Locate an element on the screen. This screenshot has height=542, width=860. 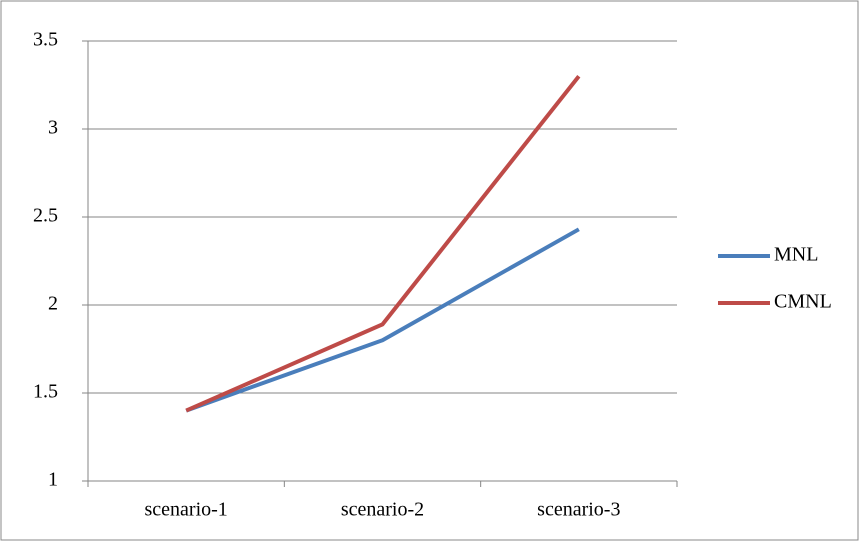
y-tick-label: 2.5 is located at coordinates (45, 216).